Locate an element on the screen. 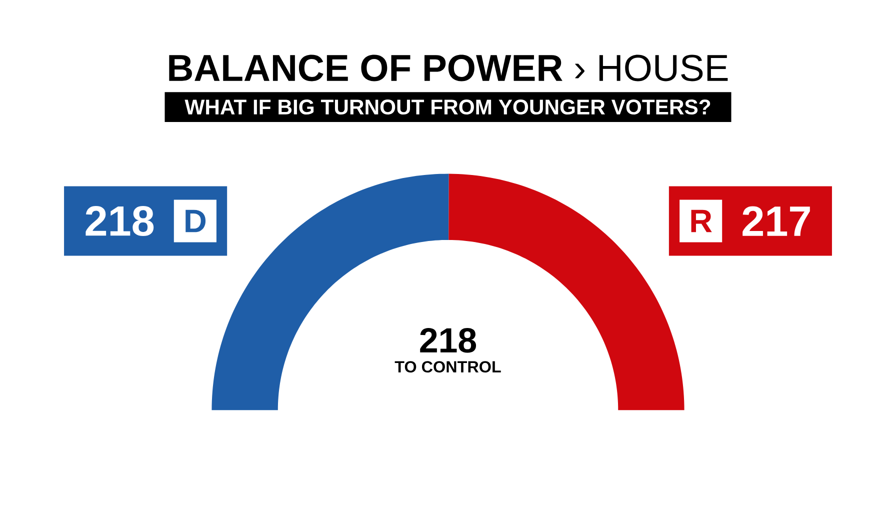  data-label: 218 is located at coordinates (120, 221).